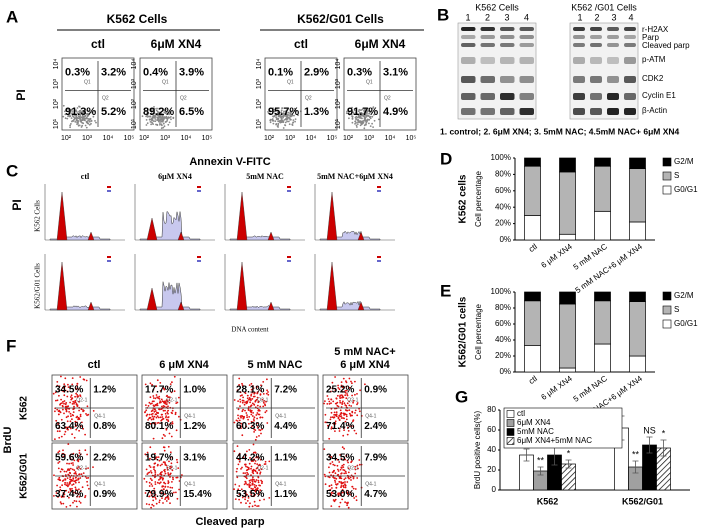 The width and height of the screenshot is (707, 531). I want to click on x-tick-label: 10⁵, so click(332, 138).